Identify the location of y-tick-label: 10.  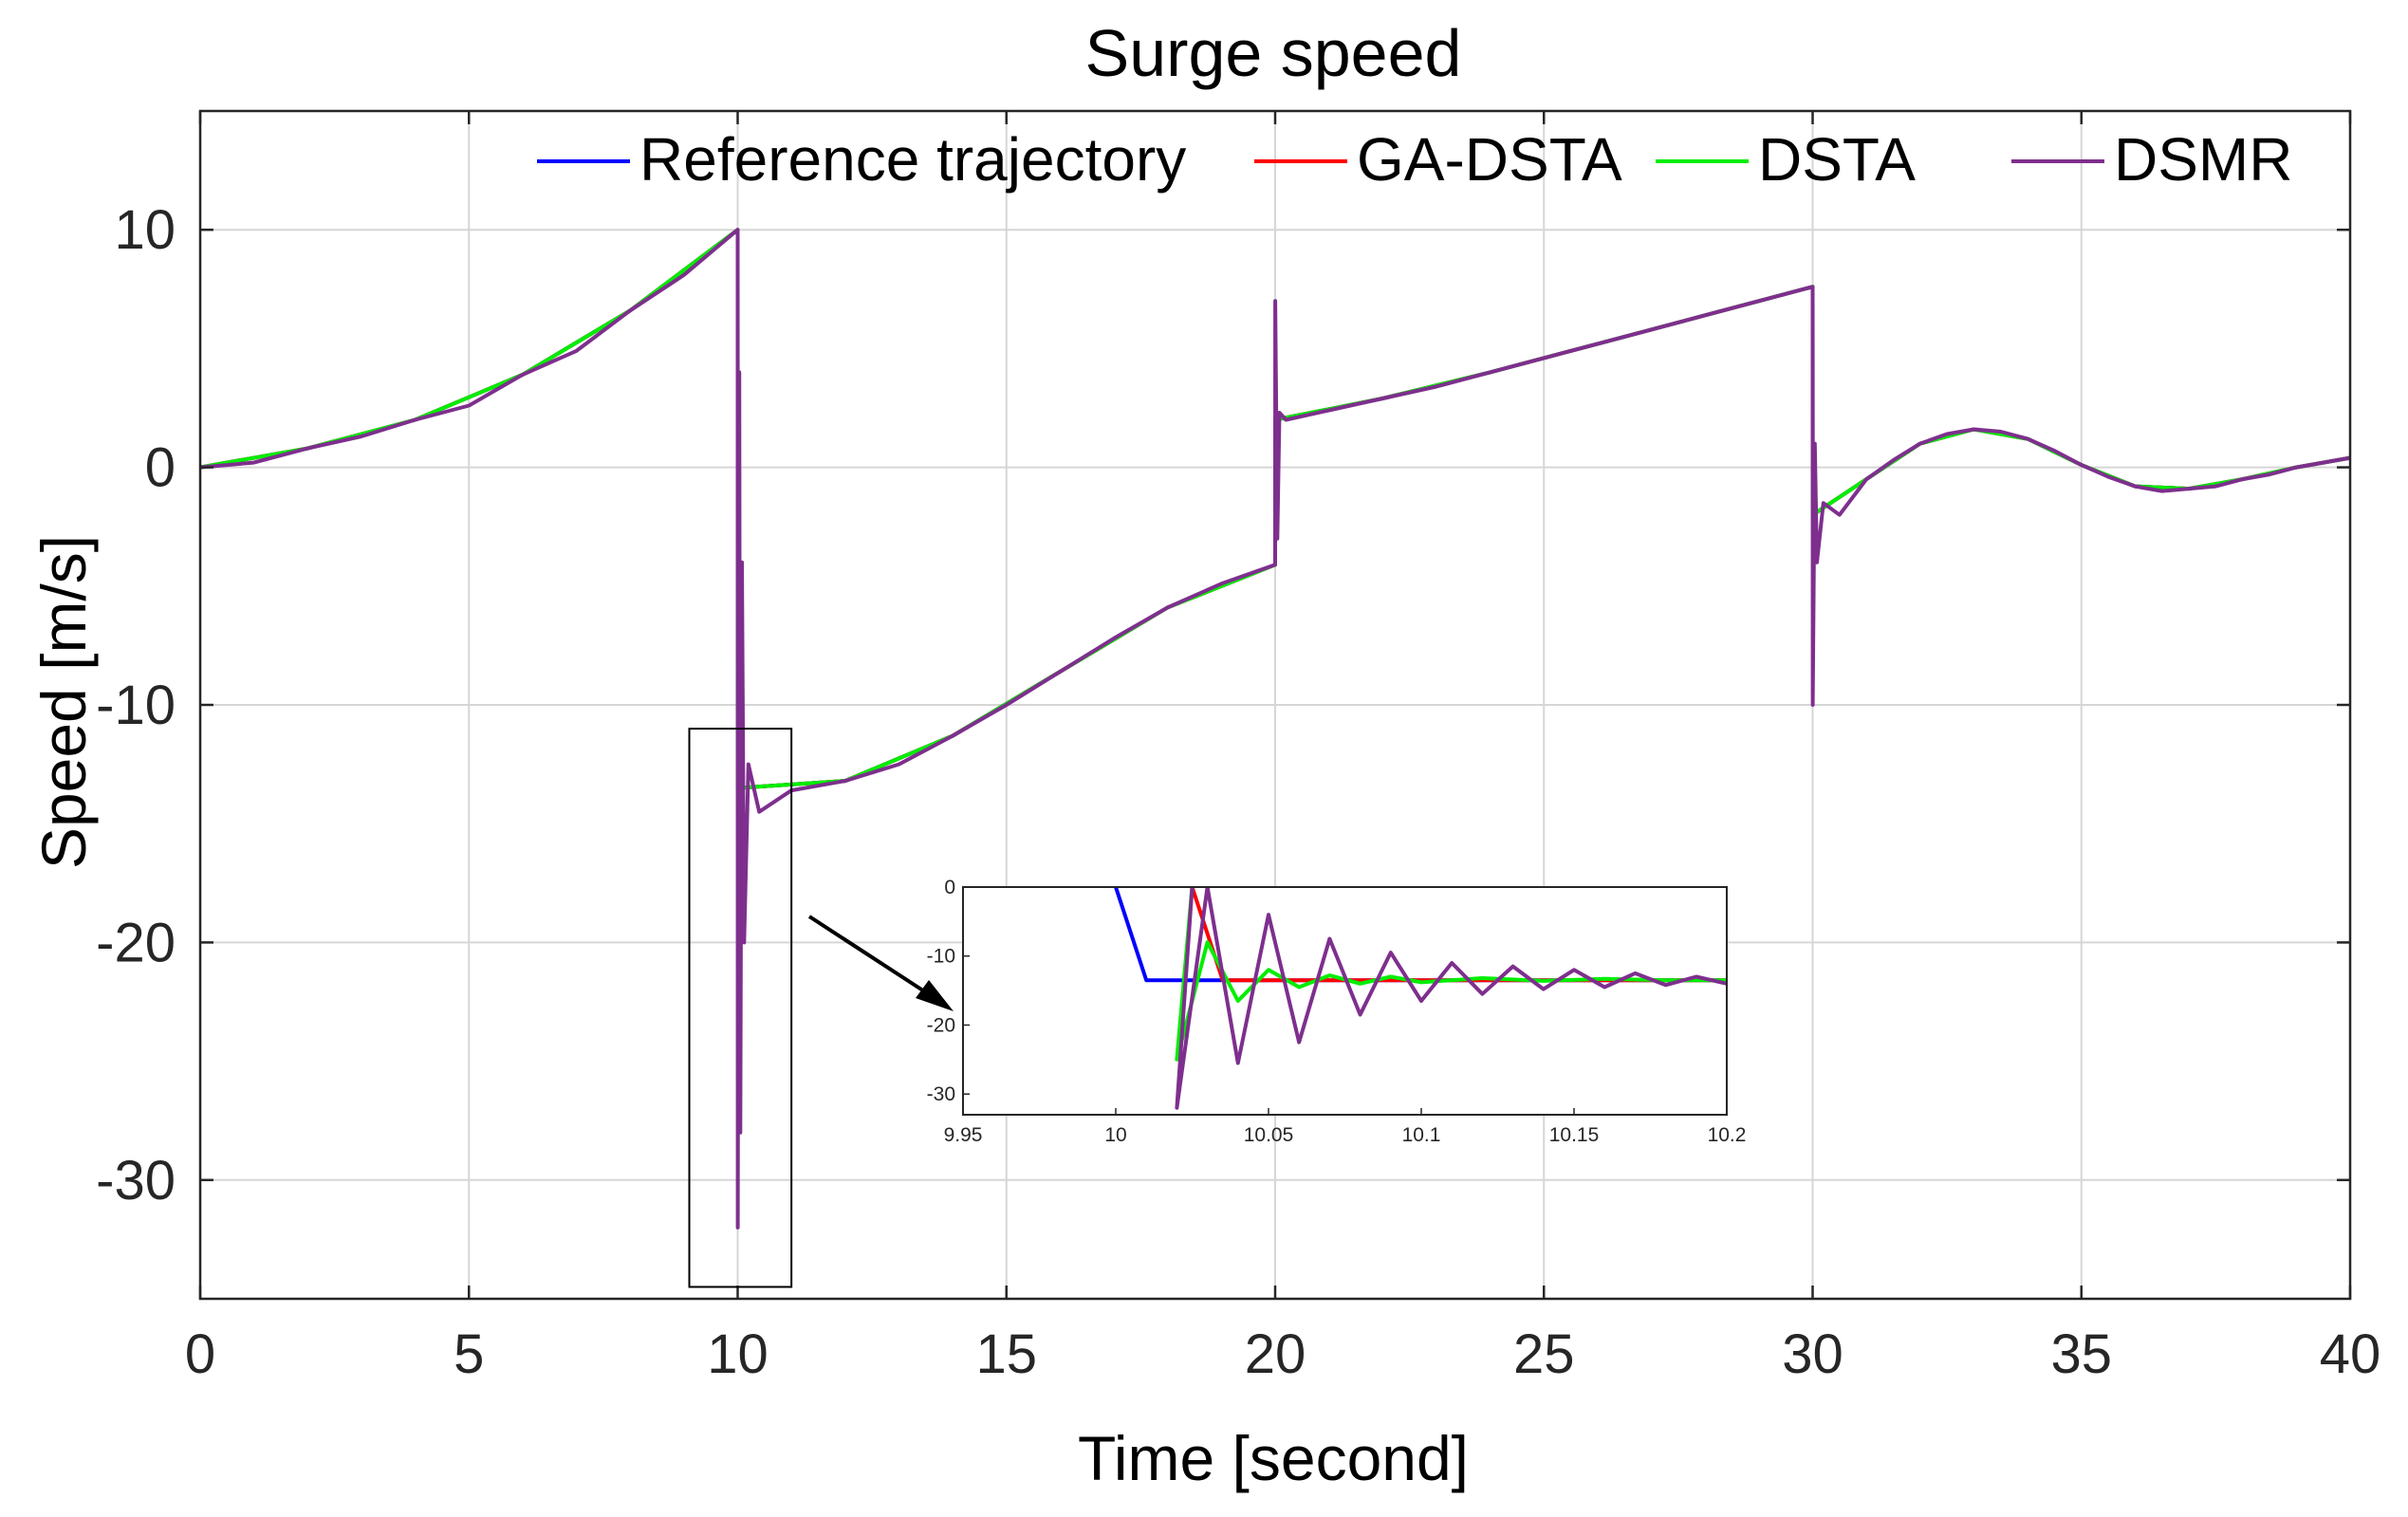
(145, 230).